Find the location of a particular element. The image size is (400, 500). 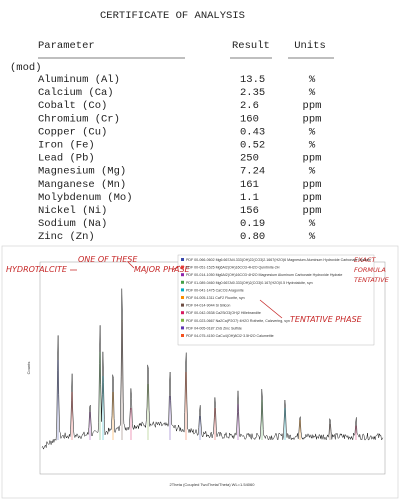

legend-entry: PDF 04-014-9044 Si Silicon is located at coordinates (208, 306).